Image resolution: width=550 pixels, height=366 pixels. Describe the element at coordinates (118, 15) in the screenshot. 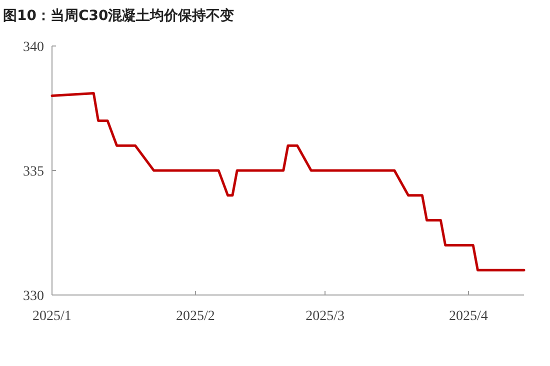

I see `chart-title: 图10：当周C30混凝土均价保持不变` at that location.